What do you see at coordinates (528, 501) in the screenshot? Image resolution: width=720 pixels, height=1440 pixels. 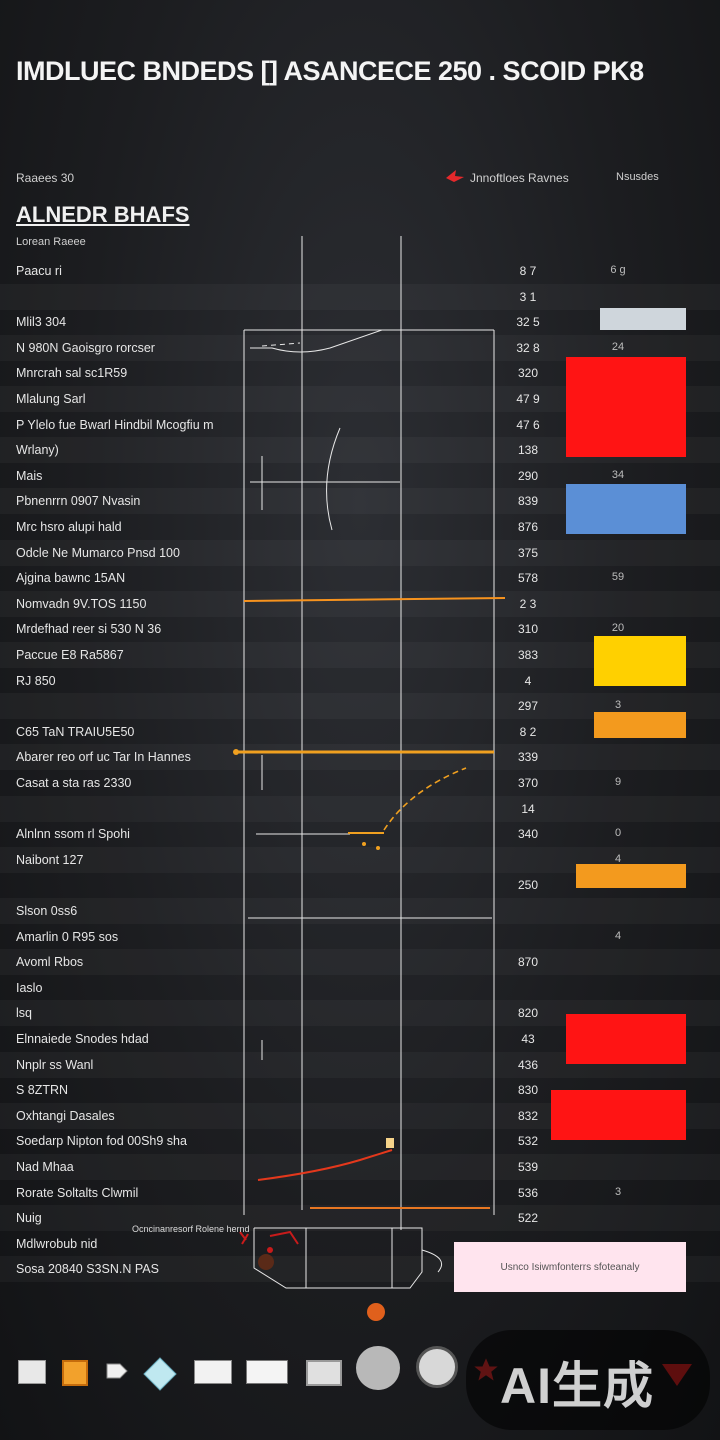 I see `row-value: 839` at bounding box center [528, 501].